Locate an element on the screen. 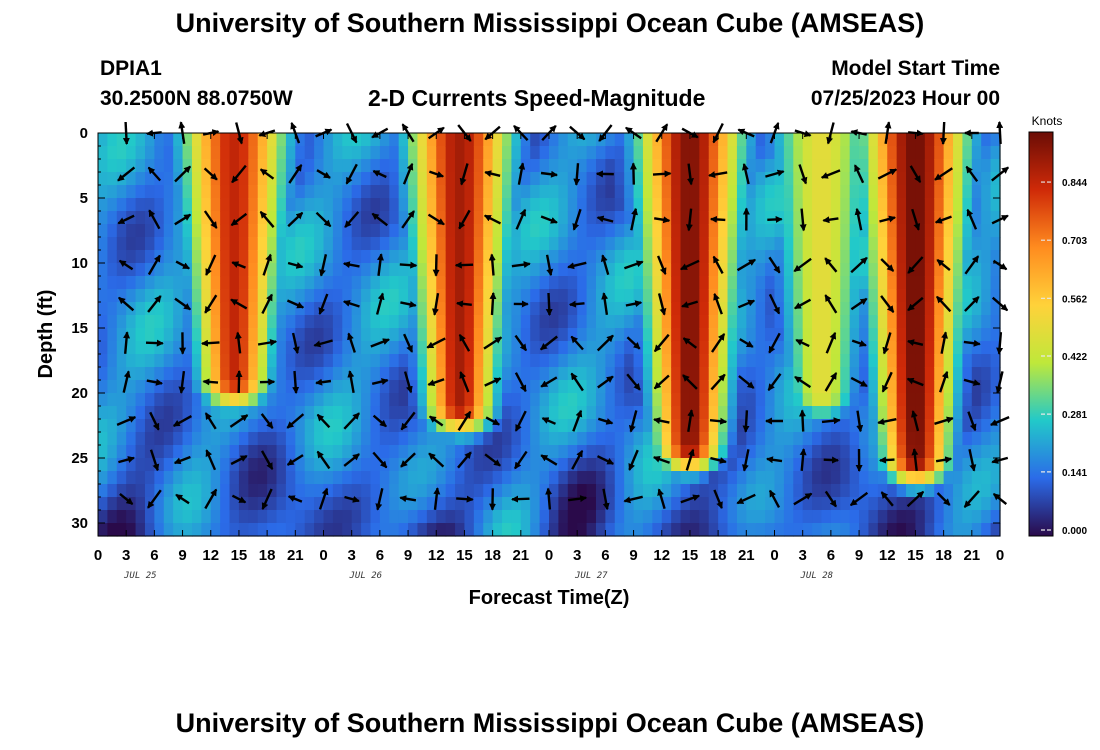 Image resolution: width=1100 pixels, height=750 pixels. x-tick-label: 18 is located at coordinates (492, 555).